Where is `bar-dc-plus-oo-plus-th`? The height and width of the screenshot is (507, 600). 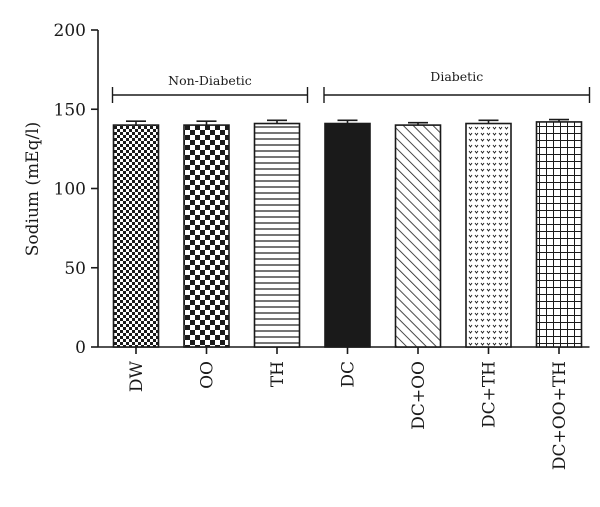
bar-dc-plus-oo-plus-th is located at coordinates (559, 234).